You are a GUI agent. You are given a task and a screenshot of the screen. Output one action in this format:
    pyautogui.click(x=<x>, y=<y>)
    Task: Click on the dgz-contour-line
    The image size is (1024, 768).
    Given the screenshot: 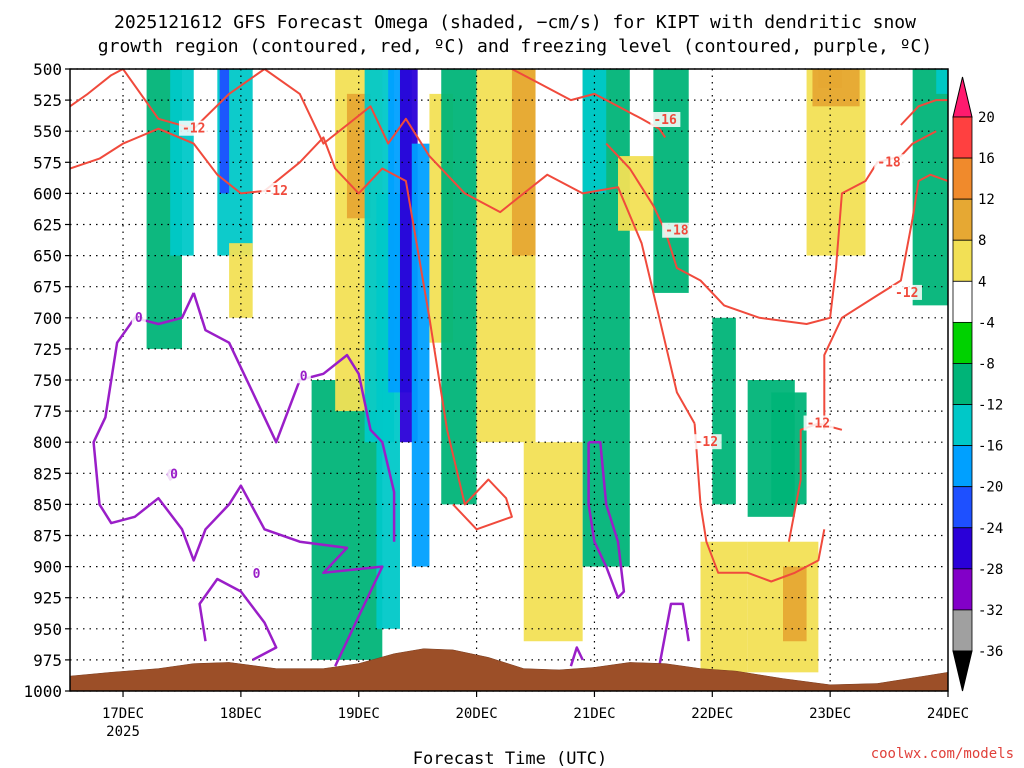 What is the action you would take?
    pyautogui.click(x=759, y=503)
    